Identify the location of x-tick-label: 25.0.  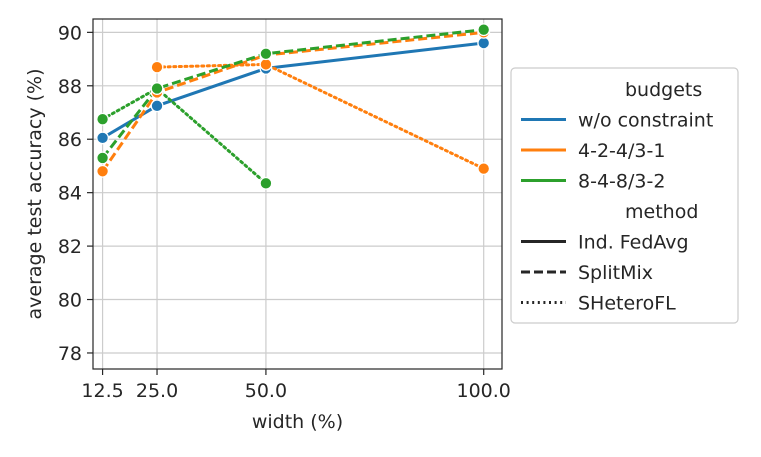
(157, 391).